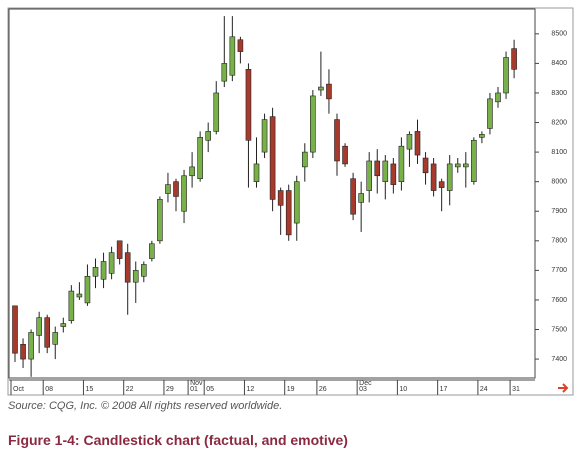  What do you see at coordinates (559, 241) in the screenshot?
I see `y-tick-label: 7800` at bounding box center [559, 241].